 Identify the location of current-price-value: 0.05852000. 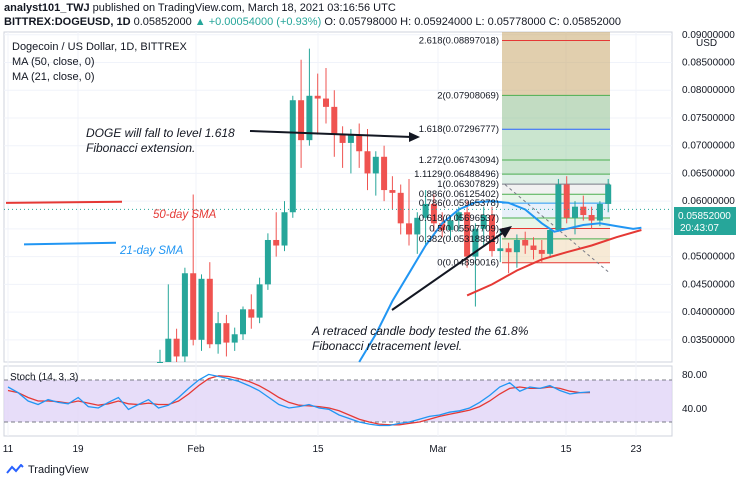
(704, 216).